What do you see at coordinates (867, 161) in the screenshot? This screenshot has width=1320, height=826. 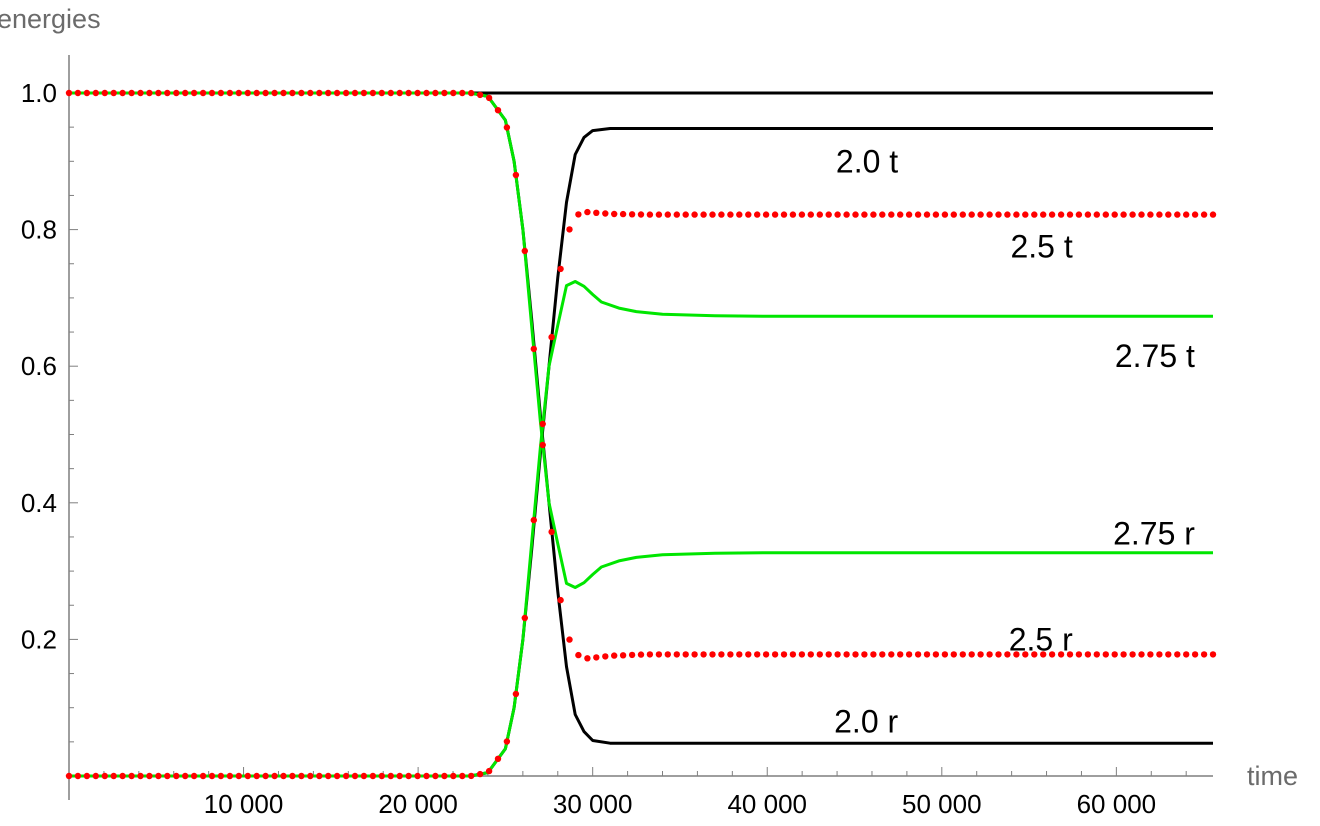 I see `series-annotation: 2.0 t` at bounding box center [867, 161].